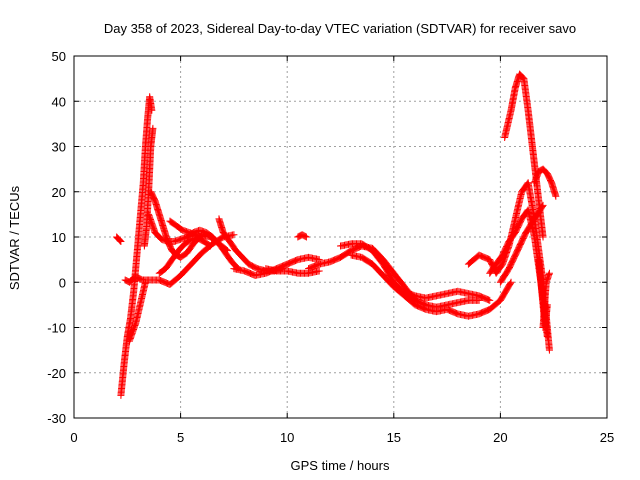  What do you see at coordinates (500, 437) in the screenshot?
I see `x-tick-label: 20` at bounding box center [500, 437].